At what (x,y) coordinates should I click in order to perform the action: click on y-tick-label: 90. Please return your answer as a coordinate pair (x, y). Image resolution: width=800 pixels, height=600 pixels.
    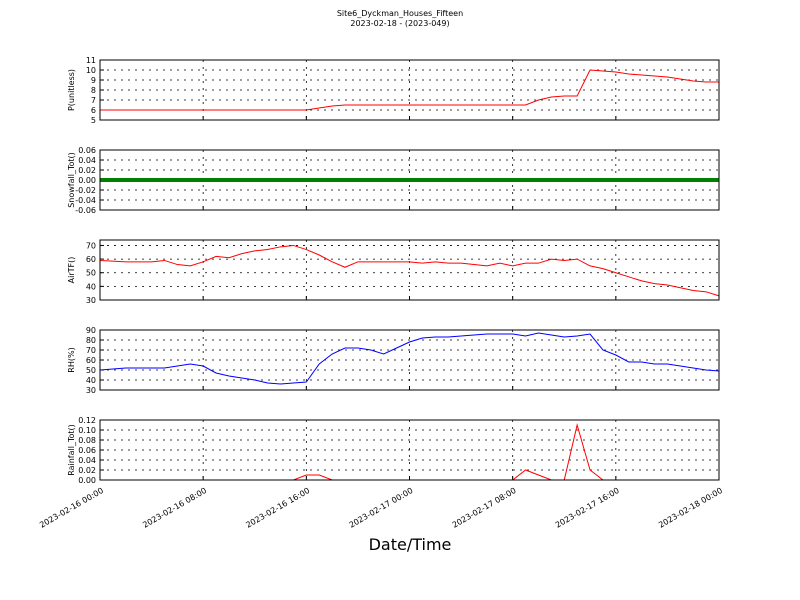
    Looking at the image, I should click on (91, 330).